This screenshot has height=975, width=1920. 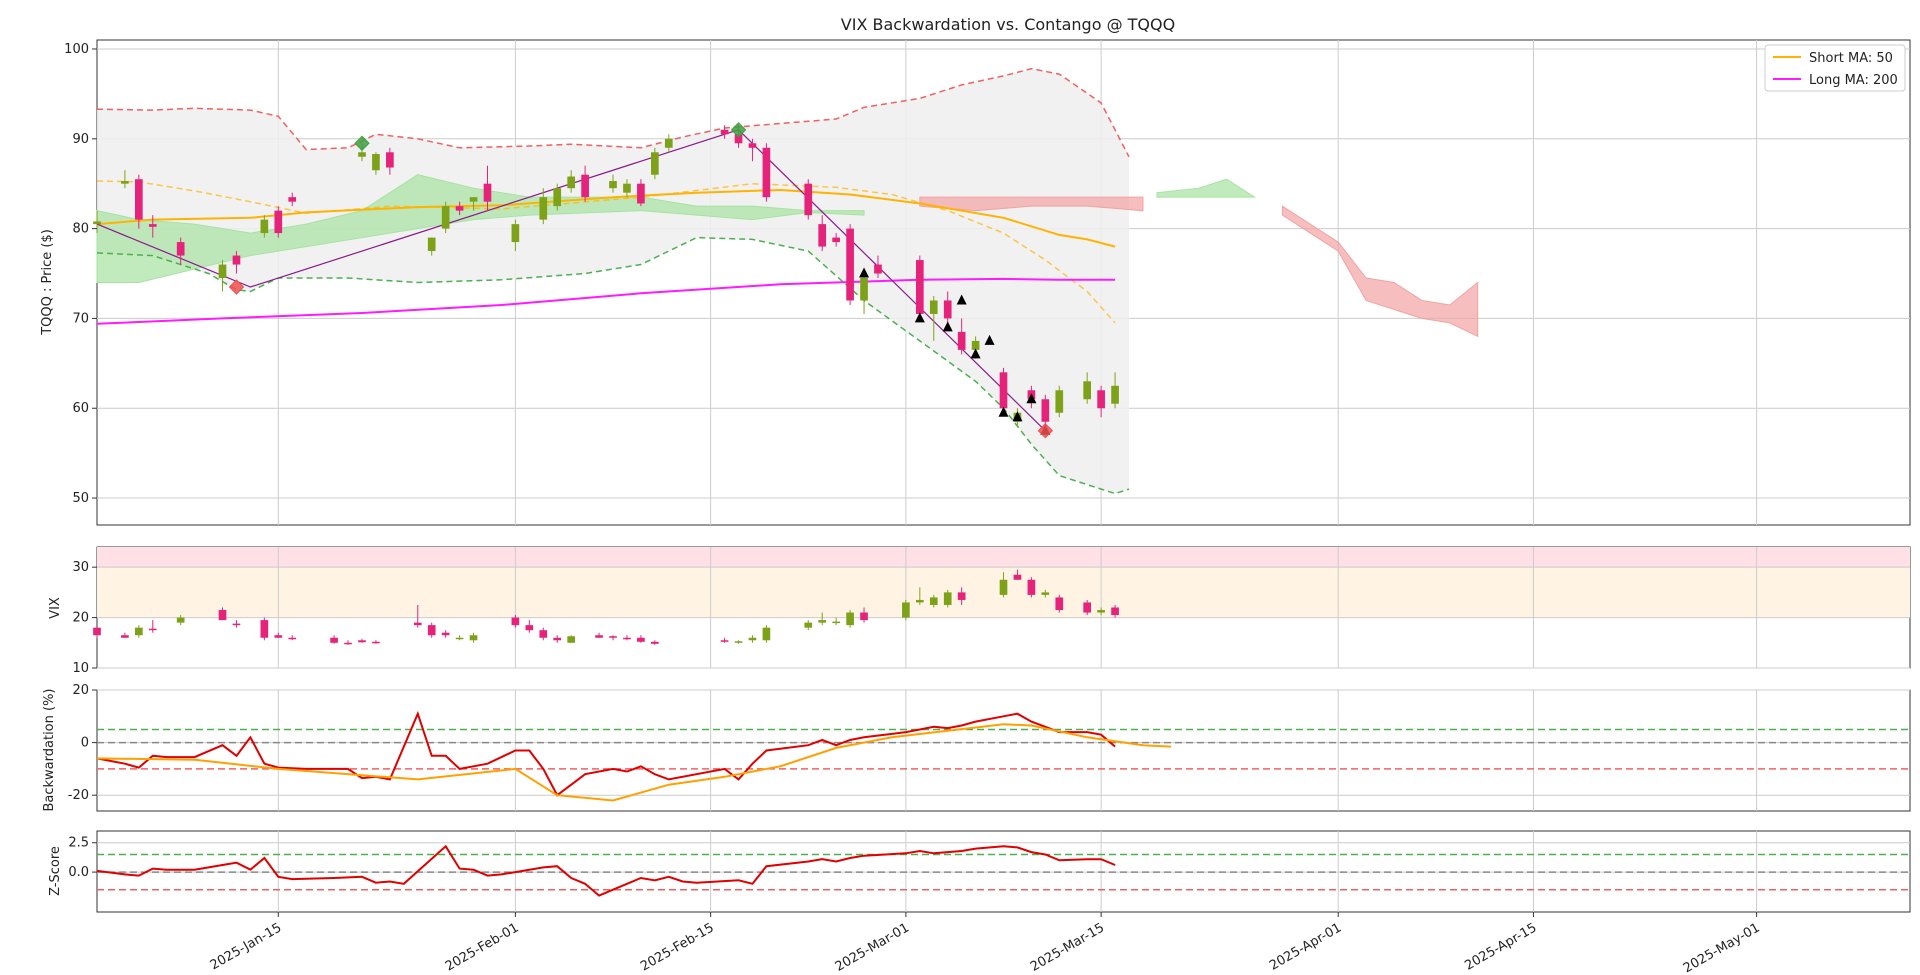 I want to click on legend-label-long-ma: Long MA: 200, so click(x=1853, y=80).